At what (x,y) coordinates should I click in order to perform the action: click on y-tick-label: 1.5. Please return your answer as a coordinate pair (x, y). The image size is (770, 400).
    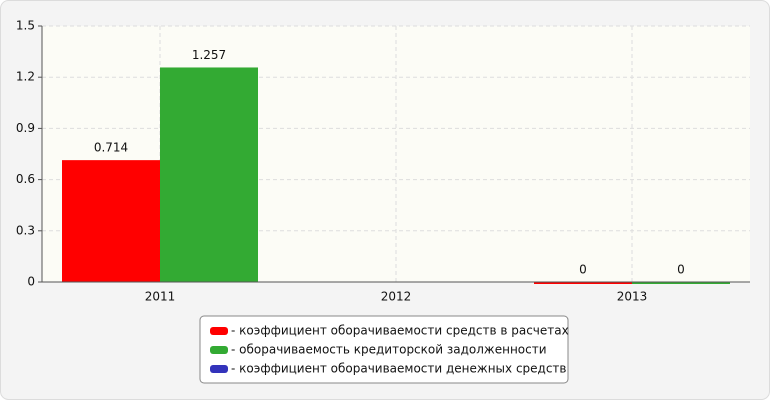
    Looking at the image, I should click on (25, 26).